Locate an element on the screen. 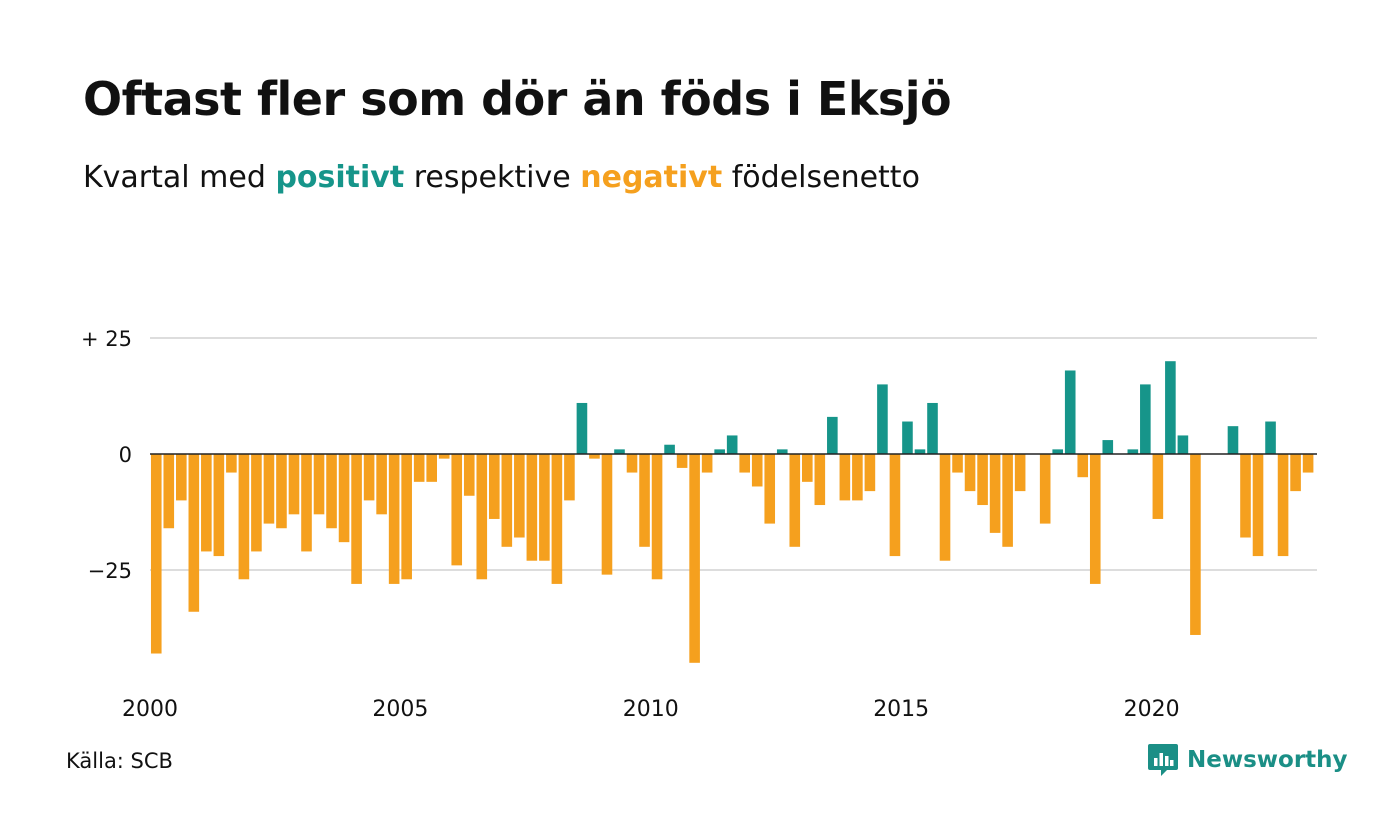 This screenshot has height=840, width=1400. brand-logo: Newsworthy is located at coordinates (1247, 760).